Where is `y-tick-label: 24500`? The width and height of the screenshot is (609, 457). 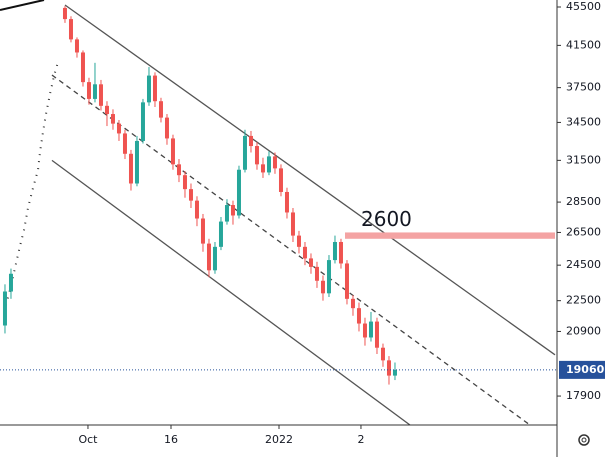 y-tick-label: 24500 is located at coordinates (583, 264).